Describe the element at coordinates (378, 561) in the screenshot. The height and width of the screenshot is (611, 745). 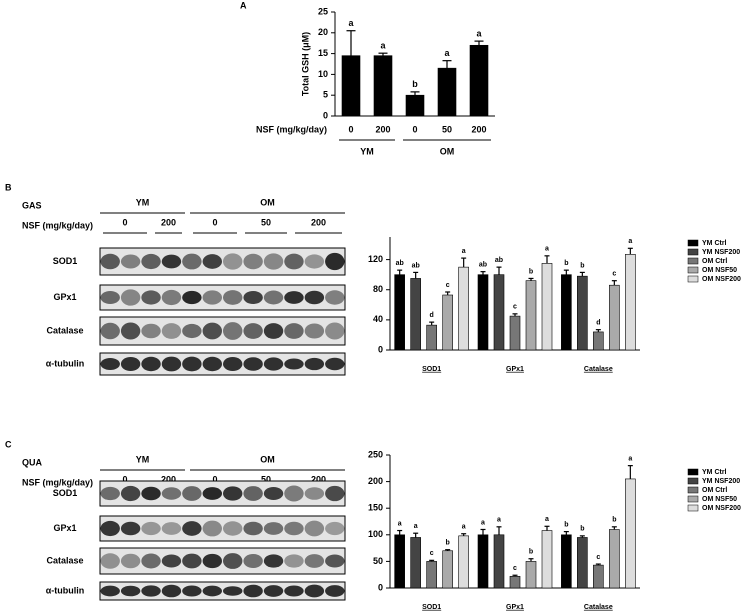
I see `y-tick-label: 50` at that location.